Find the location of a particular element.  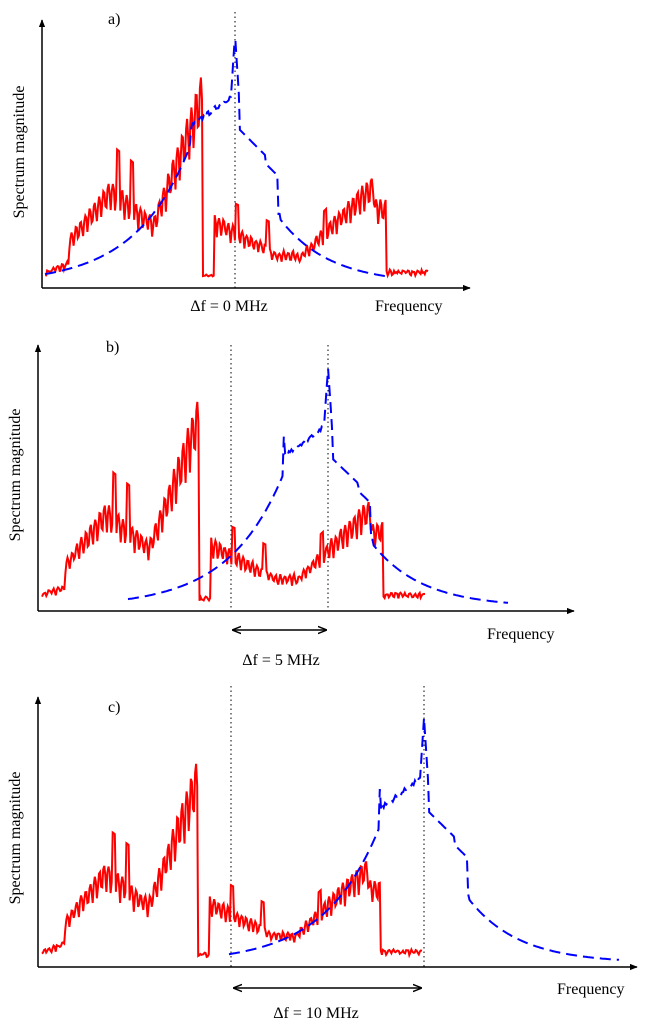

delta-f-label: Δf = 0 MHz is located at coordinates (229, 306).